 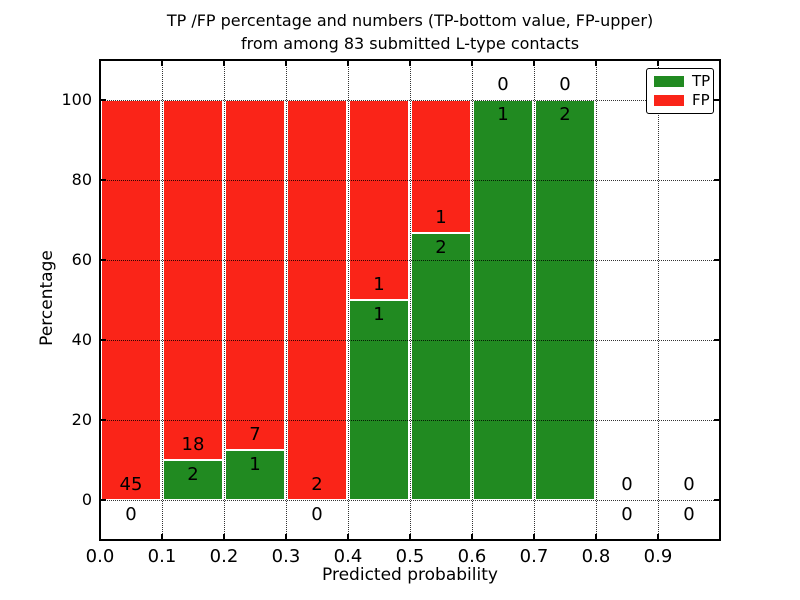 What do you see at coordinates (534, 556) in the screenshot?
I see `x-tick-label: 0.7` at bounding box center [534, 556].